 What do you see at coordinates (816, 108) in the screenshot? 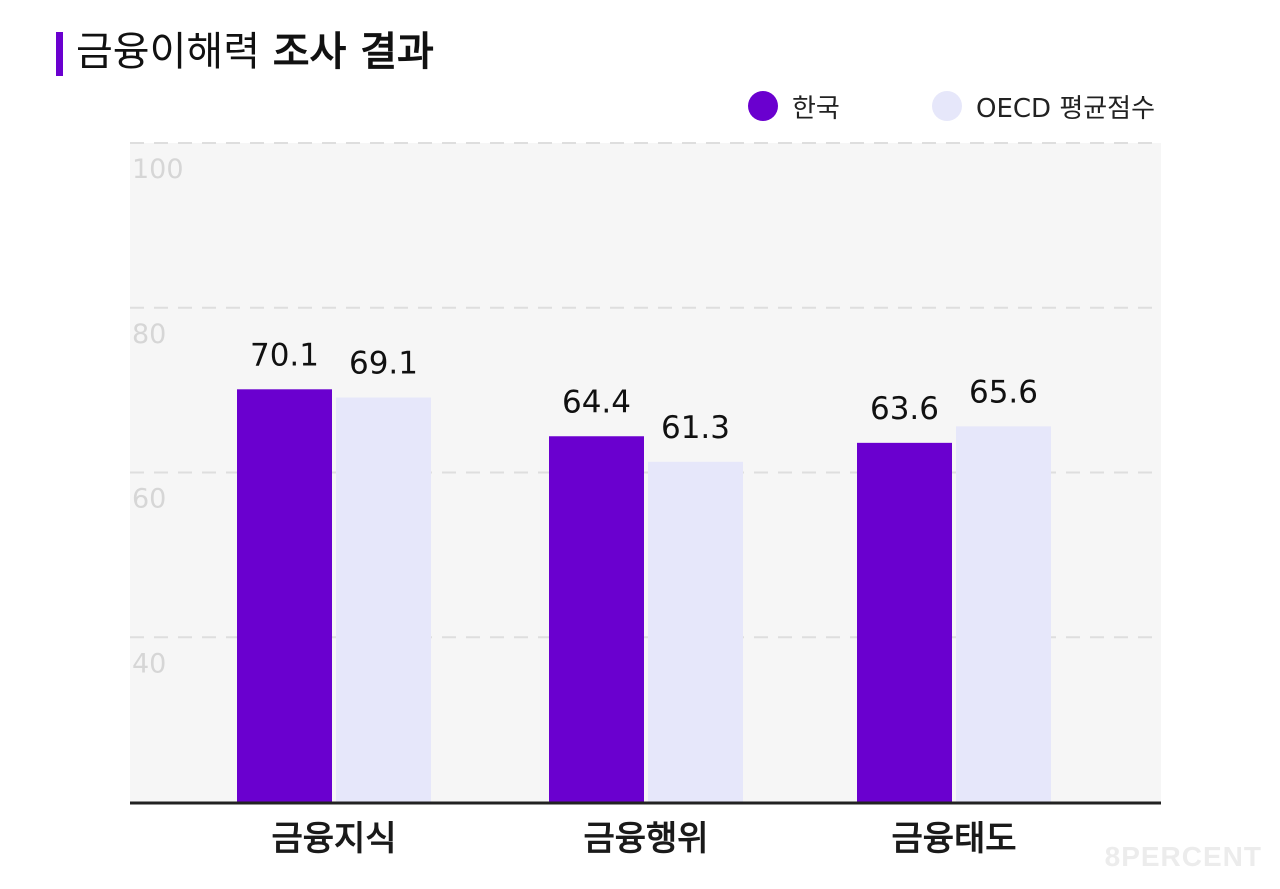
I see `legend-label-korea: 한국` at bounding box center [816, 108].